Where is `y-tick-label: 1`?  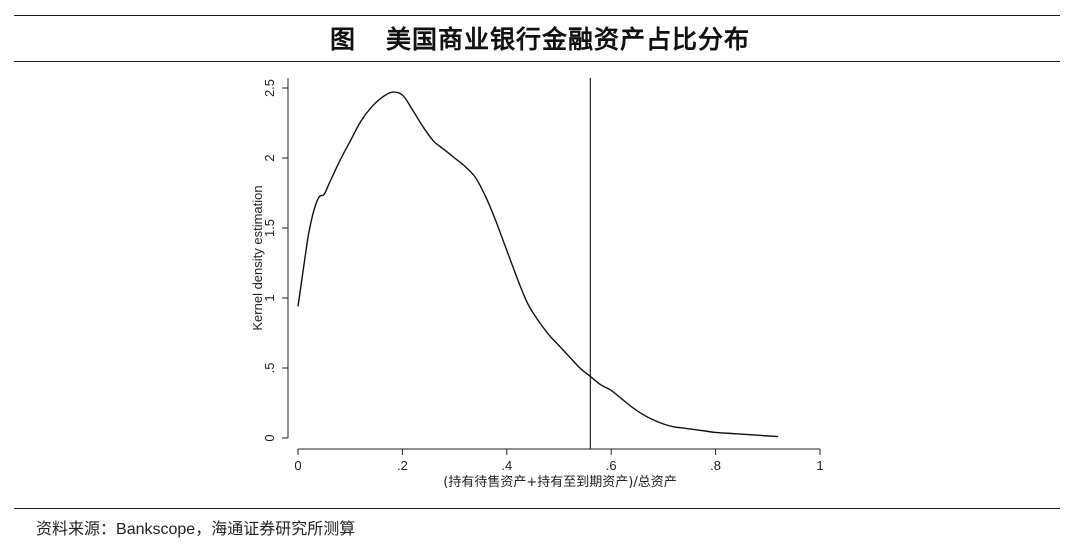 y-tick-label: 1 is located at coordinates (269, 297).